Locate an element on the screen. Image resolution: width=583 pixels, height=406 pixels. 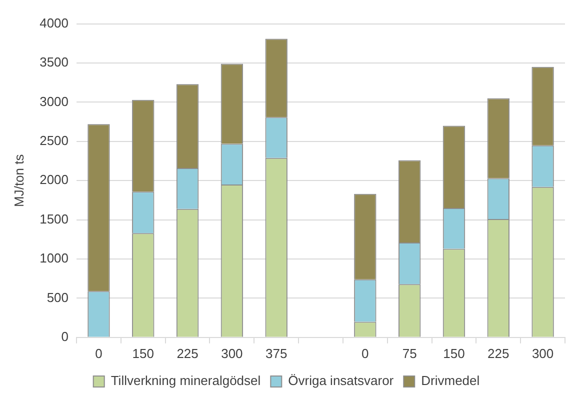
legend-label: Övriga insatsvaror is located at coordinates (341, 380).